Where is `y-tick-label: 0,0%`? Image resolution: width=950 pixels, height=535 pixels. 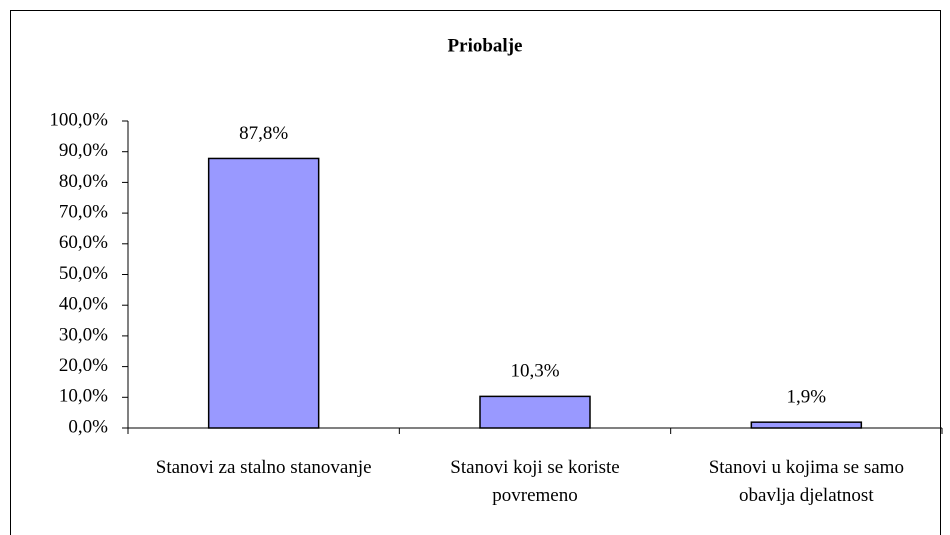
y-tick-label: 0,0% is located at coordinates (88, 426).